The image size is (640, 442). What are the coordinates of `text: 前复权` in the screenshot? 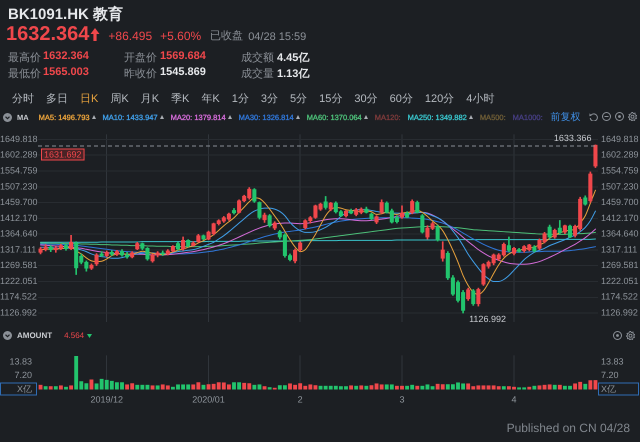 It's located at (565, 117).